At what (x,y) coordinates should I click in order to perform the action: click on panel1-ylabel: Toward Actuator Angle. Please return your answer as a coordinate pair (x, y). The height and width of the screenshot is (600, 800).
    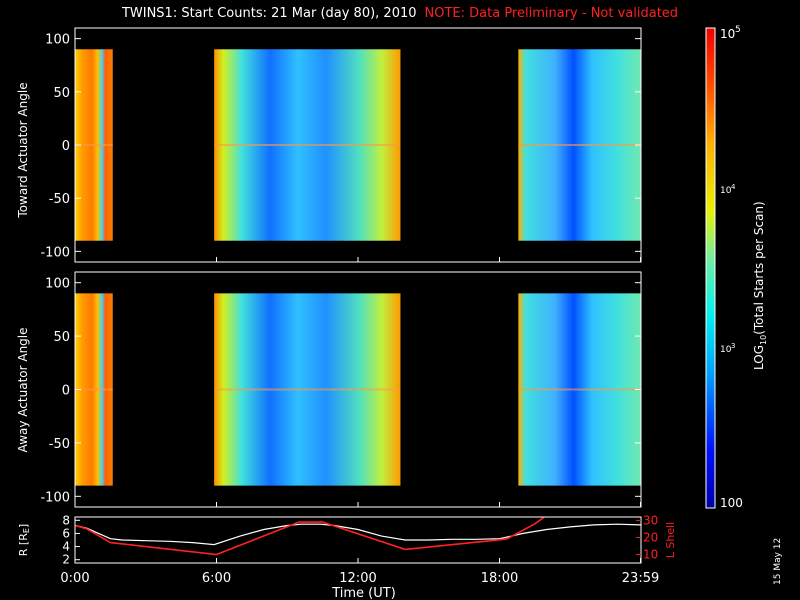
    Looking at the image, I should click on (23, 150).